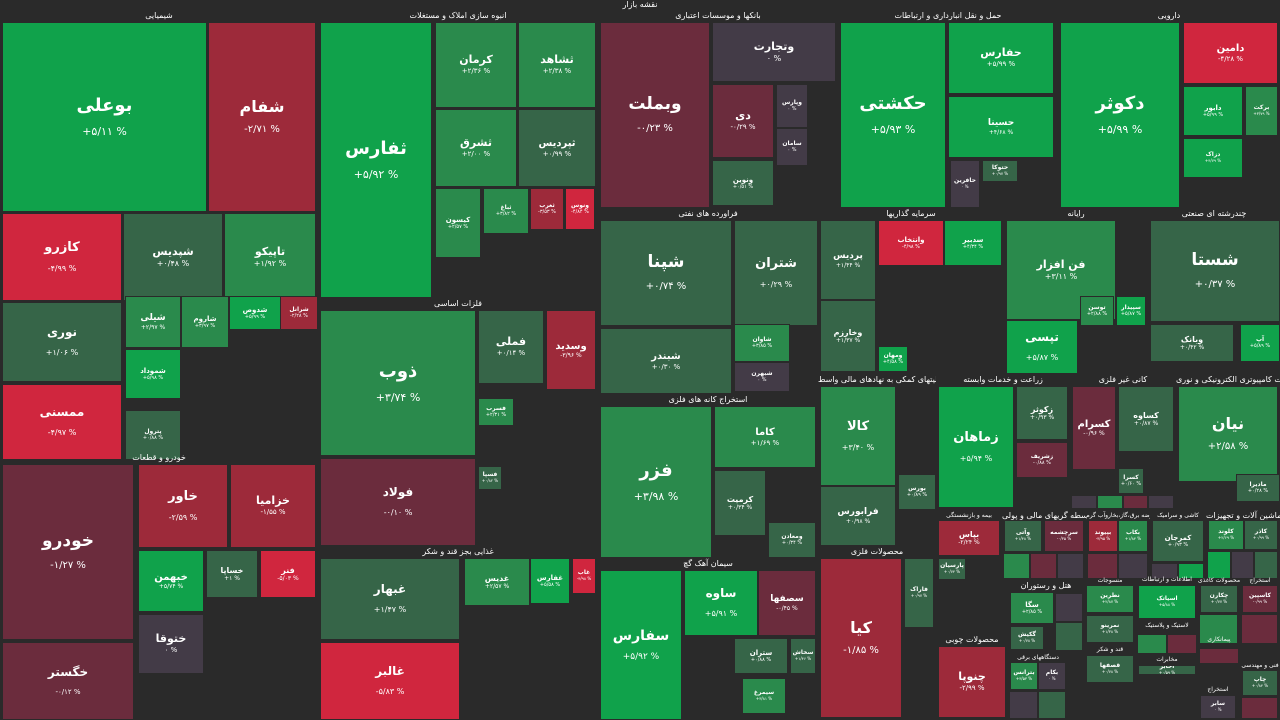 This screenshot has height=720, width=1280. What do you see at coordinates (1230, 53) in the screenshot?
I see `treemap-tile: دامین -۴/۲۸ %` at bounding box center [1230, 53].